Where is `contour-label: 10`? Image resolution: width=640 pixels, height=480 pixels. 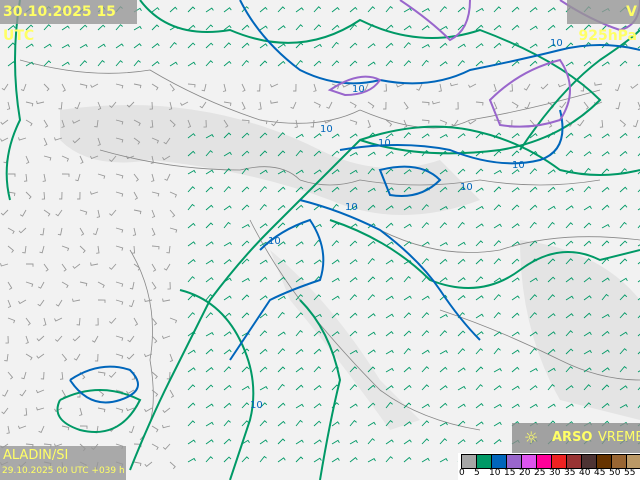
contour-label: 10 is located at coordinates (274, 241).